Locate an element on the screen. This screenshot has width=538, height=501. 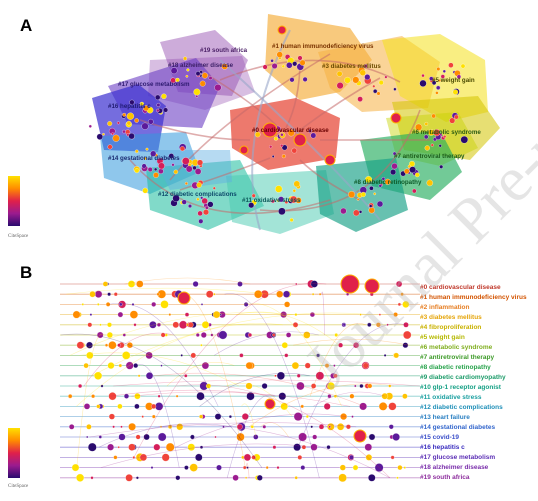
legend-cluster-6: #6 metabolic syndrome is located at coordinates (456, 347).